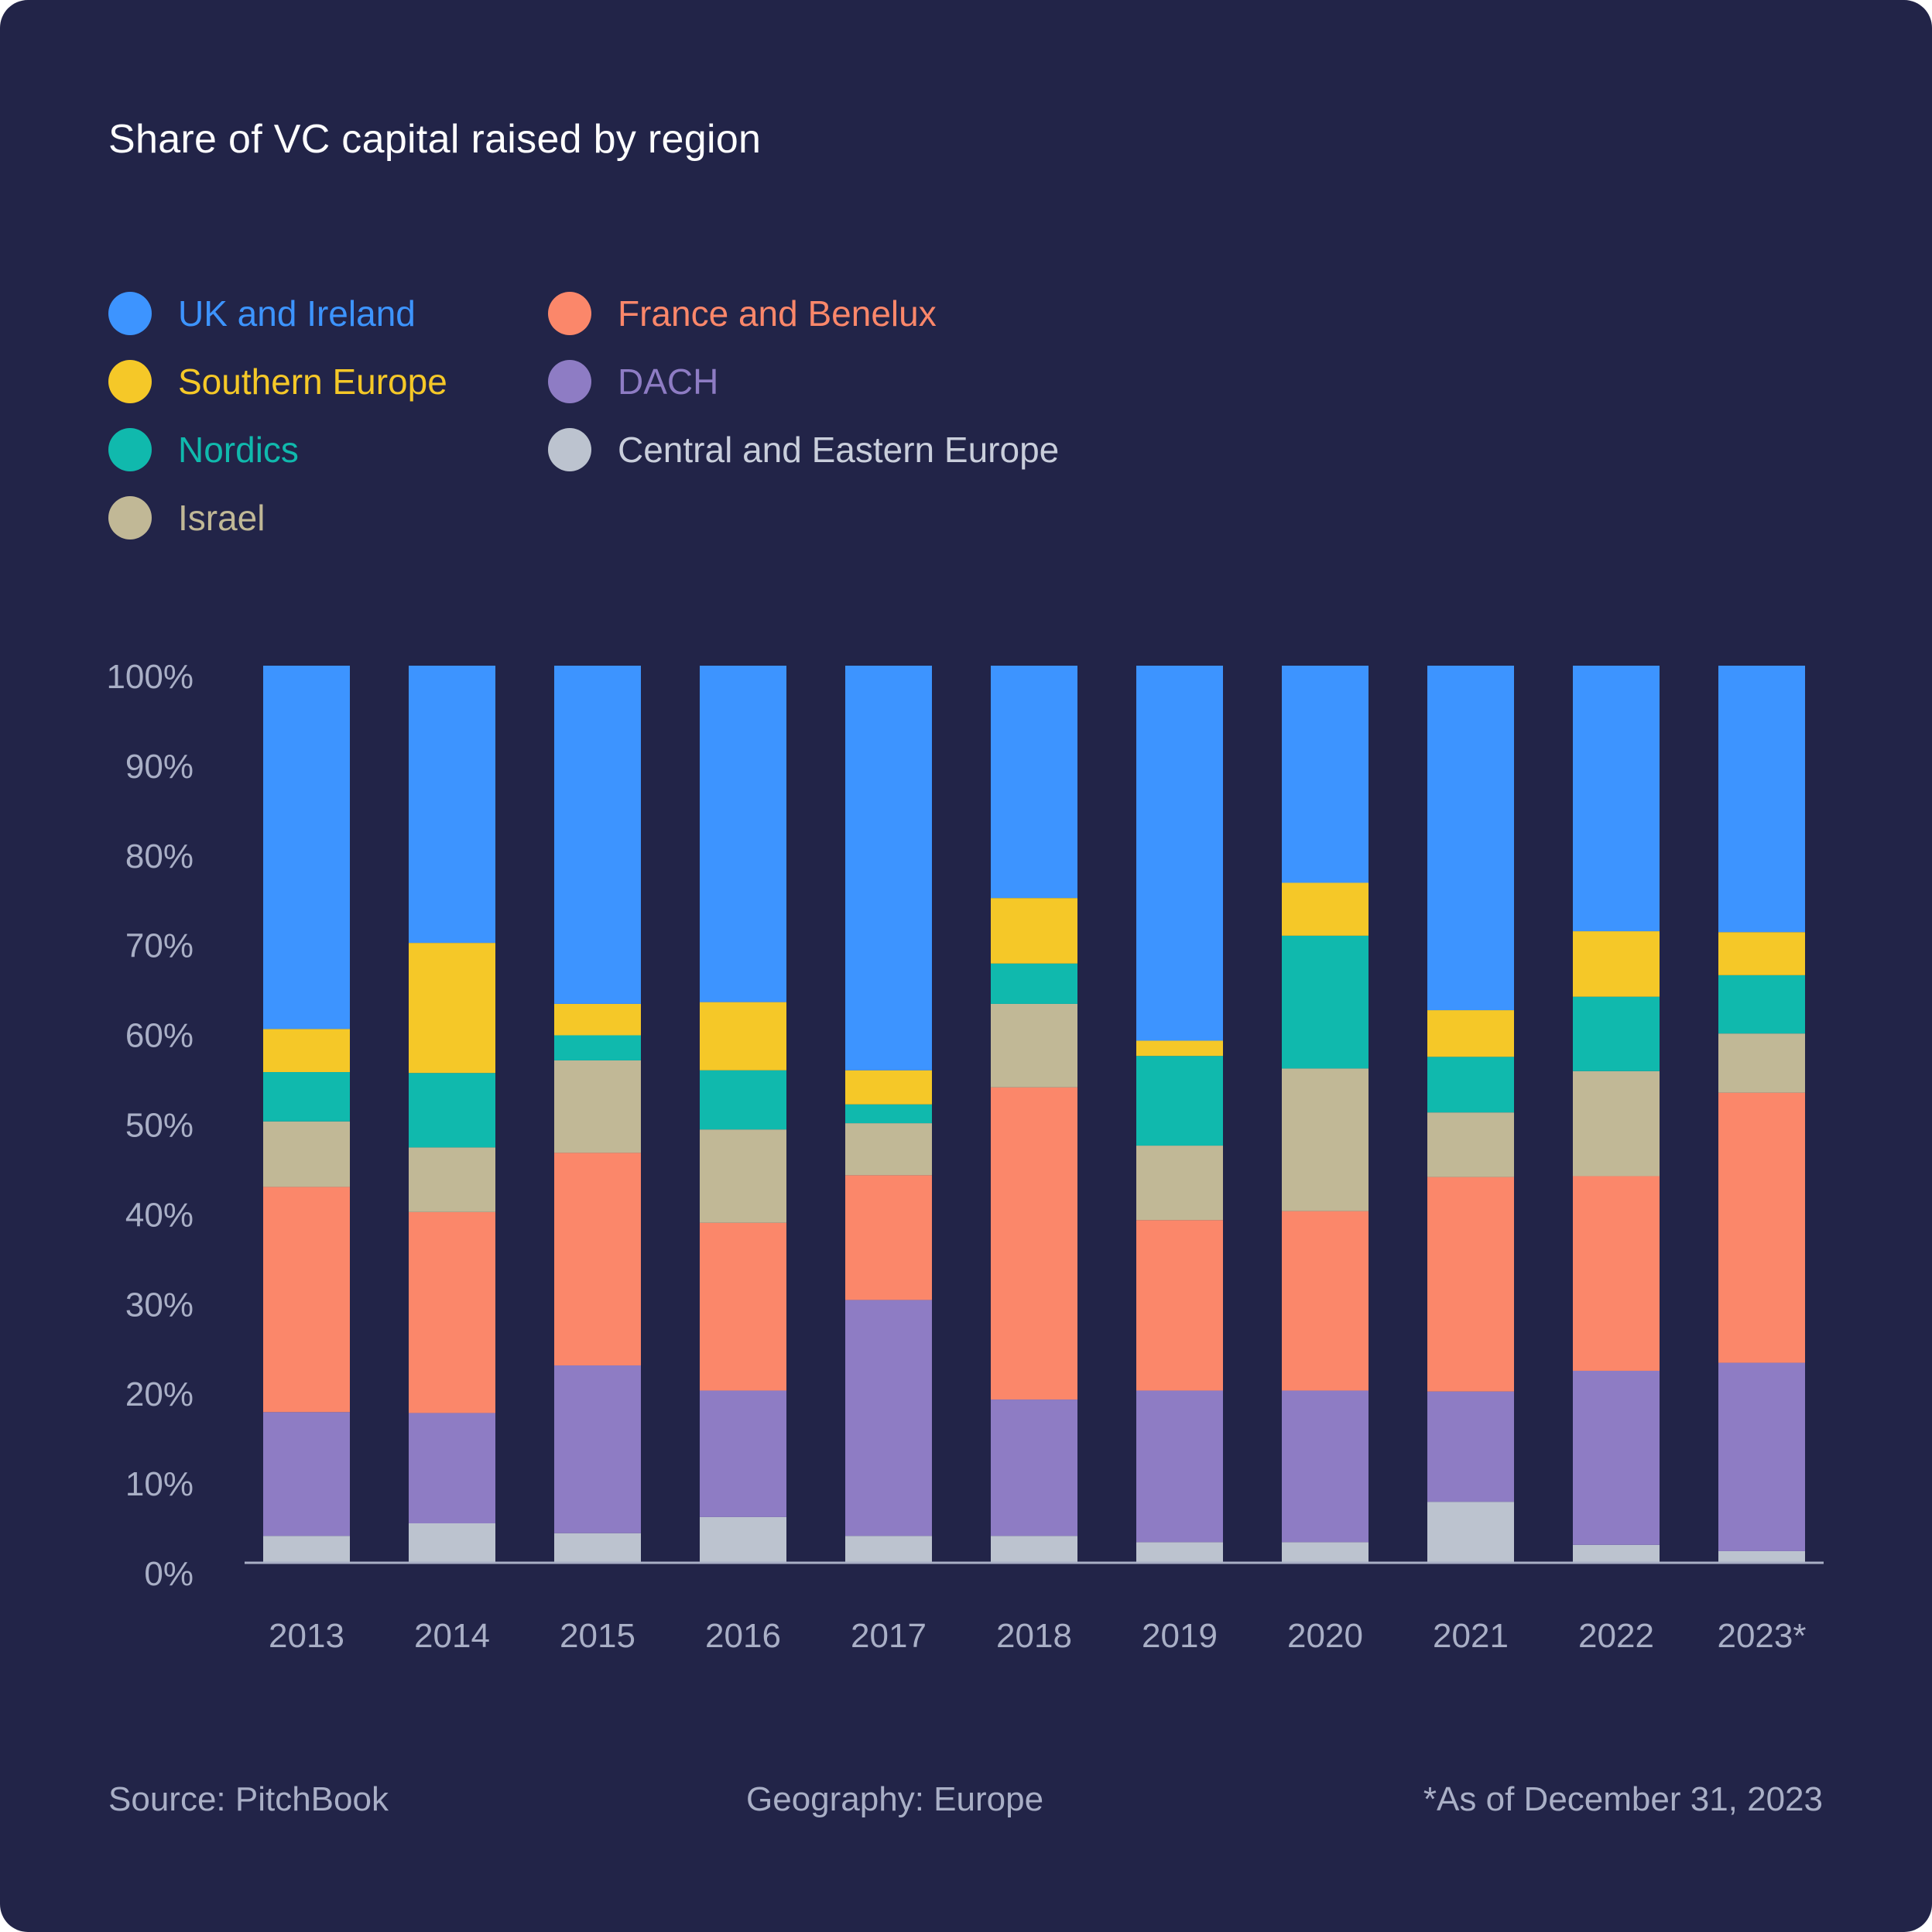  Describe the element at coordinates (238, 450) in the screenshot. I see `legend-label-nordics: Nordics` at that location.